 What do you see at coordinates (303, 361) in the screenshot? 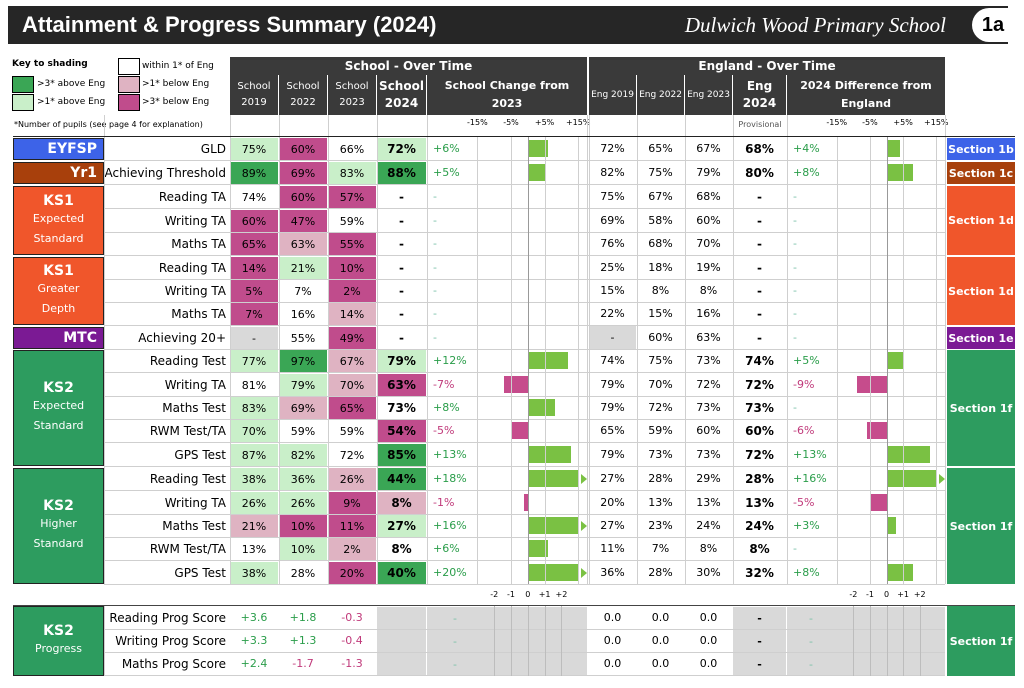
I see `school-value-cell: 97%` at bounding box center [303, 361].